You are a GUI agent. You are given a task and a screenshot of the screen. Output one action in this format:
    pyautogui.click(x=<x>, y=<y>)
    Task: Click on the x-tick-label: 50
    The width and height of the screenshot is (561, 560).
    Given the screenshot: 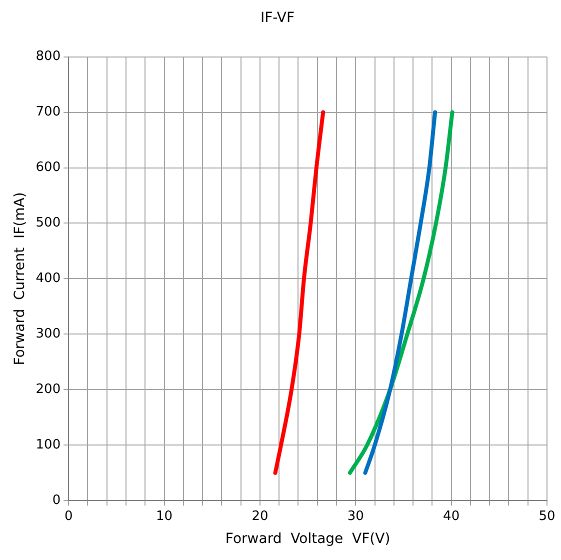 What is the action you would take?
    pyautogui.click(x=547, y=516)
    